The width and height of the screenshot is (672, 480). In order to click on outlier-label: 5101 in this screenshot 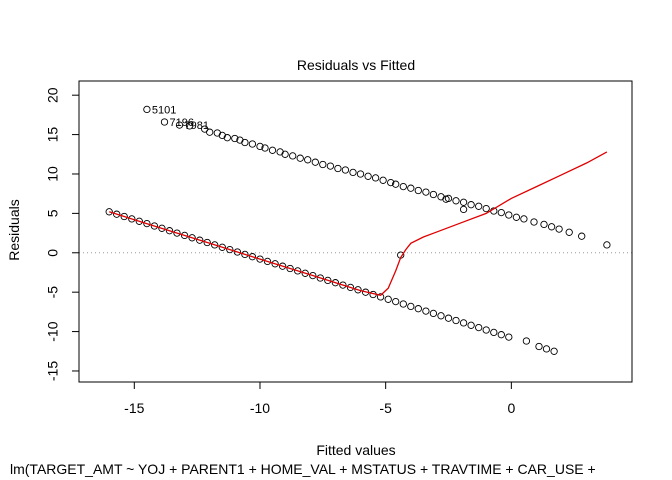, I will do `click(164, 110)`.